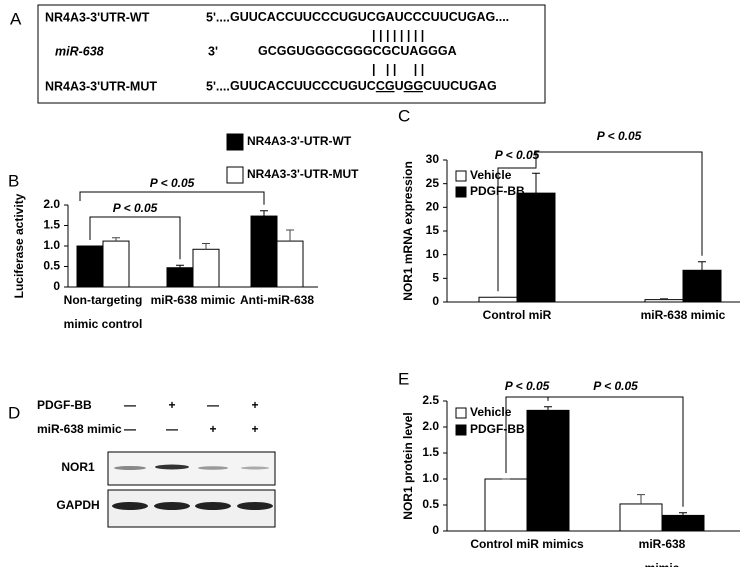 The width and height of the screenshot is (750, 567). I want to click on sequence-box, so click(291, 54).